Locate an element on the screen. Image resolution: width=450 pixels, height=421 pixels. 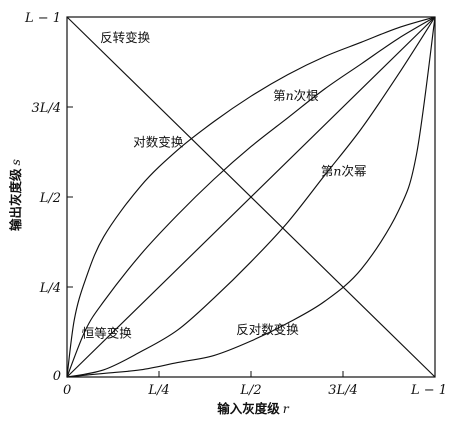
x-tick-label: L/4 is located at coordinates (158, 390).